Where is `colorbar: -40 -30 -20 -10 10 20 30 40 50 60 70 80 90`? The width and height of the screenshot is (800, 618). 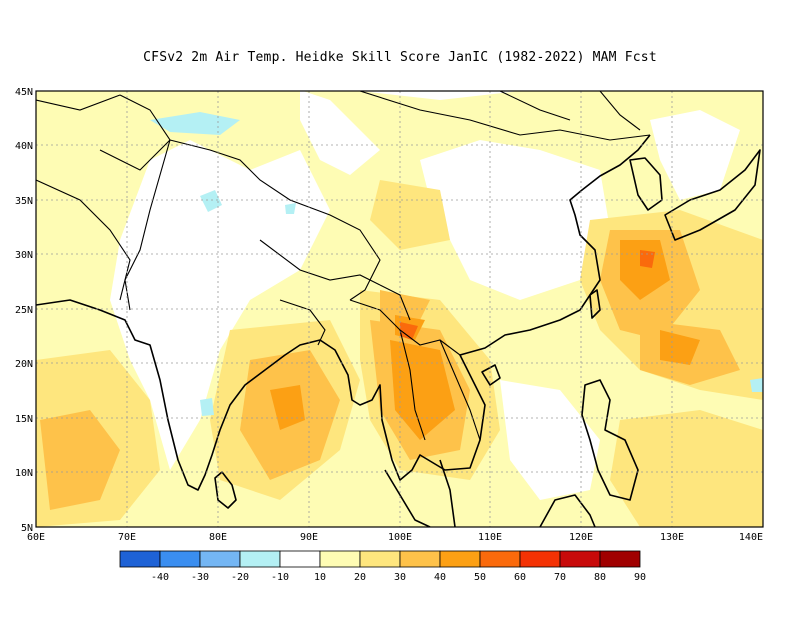 colorbar: -40 -30 -20 -10 10 20 30 40 50 60 70 80 90 is located at coordinates (382, 566).